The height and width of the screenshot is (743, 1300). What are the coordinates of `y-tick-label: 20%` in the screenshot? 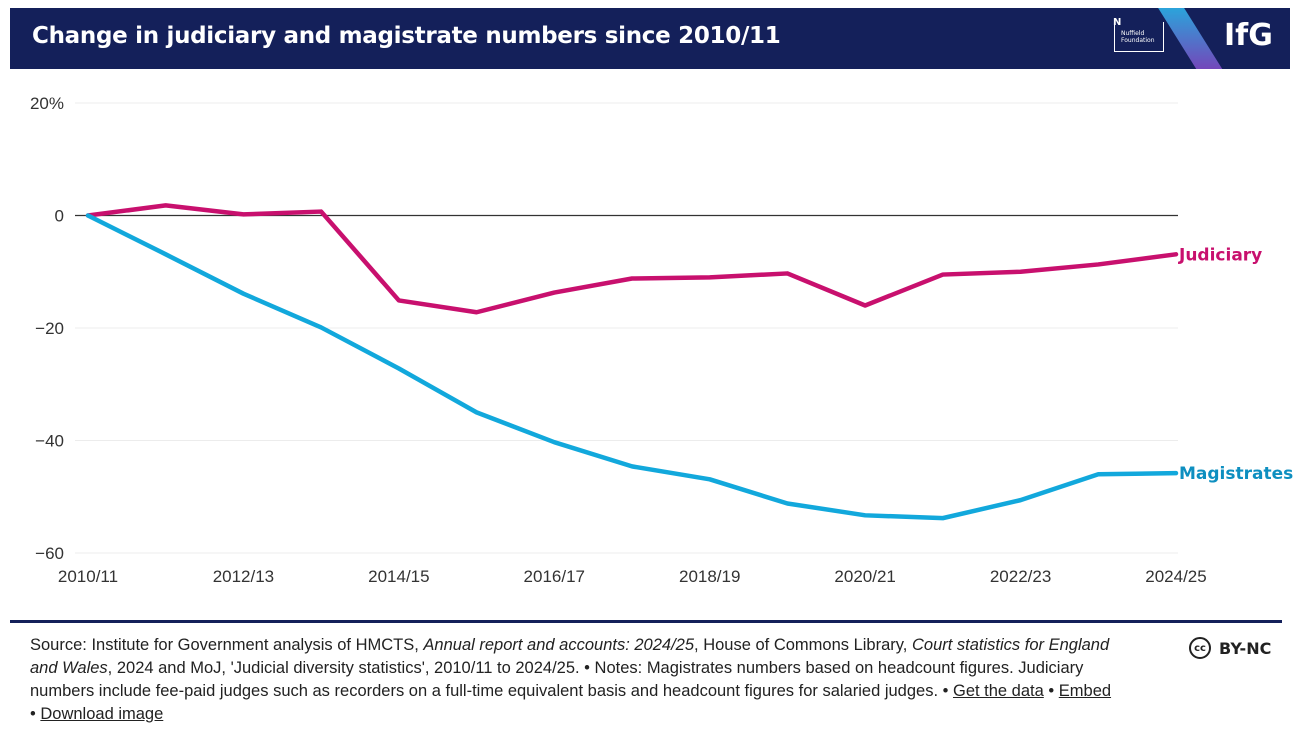 It's located at (47, 103).